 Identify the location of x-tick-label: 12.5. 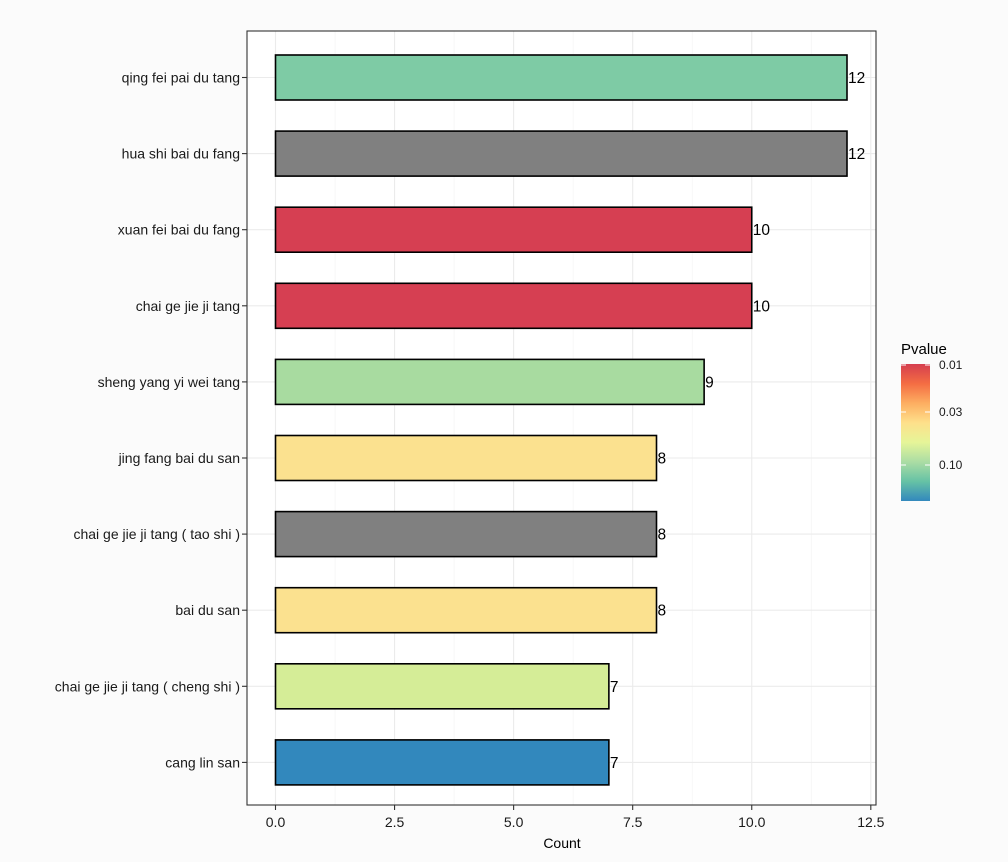
(870, 822).